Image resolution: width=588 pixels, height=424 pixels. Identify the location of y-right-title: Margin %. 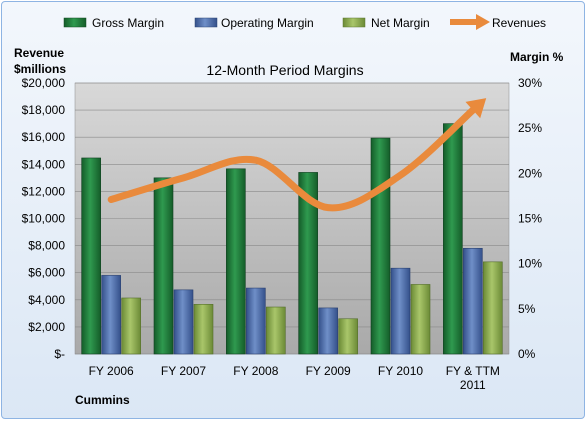
(537, 57).